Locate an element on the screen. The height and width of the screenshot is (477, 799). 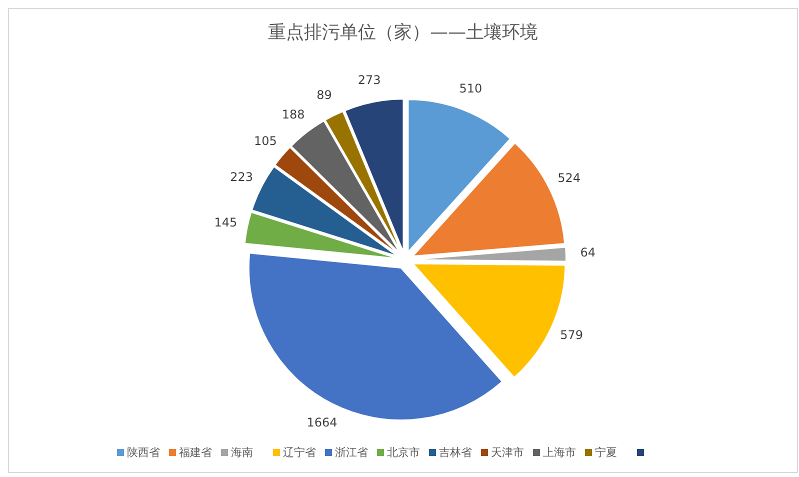
data-label: 524 is located at coordinates (569, 178).